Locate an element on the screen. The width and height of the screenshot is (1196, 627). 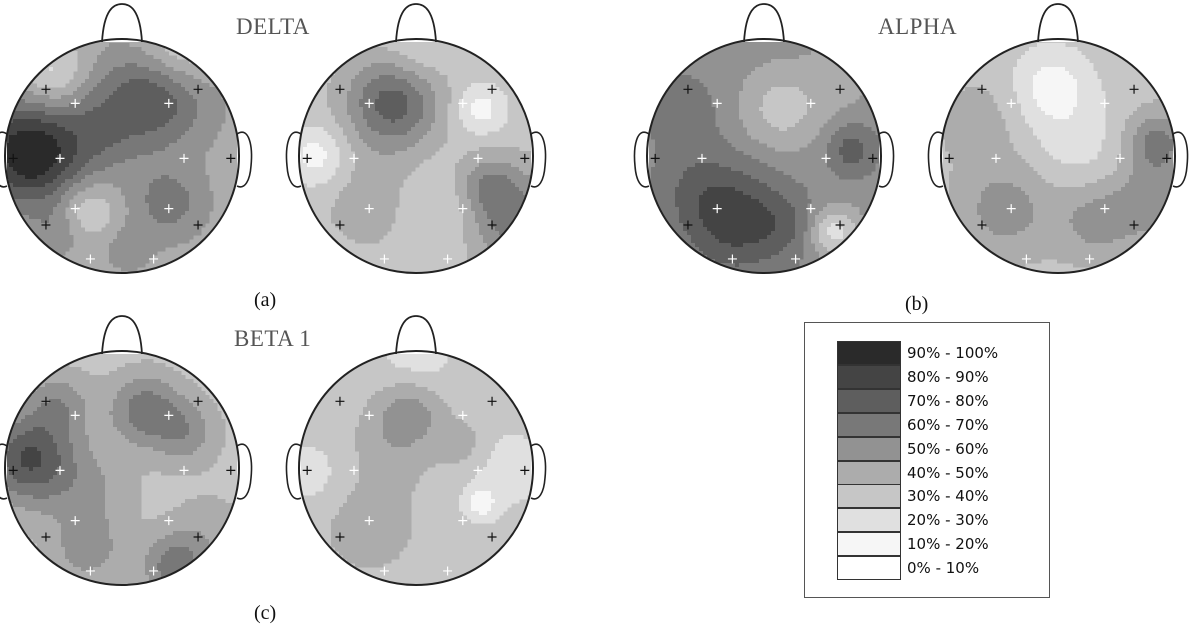
legend-label: 90% - 100% is located at coordinates (953, 353).